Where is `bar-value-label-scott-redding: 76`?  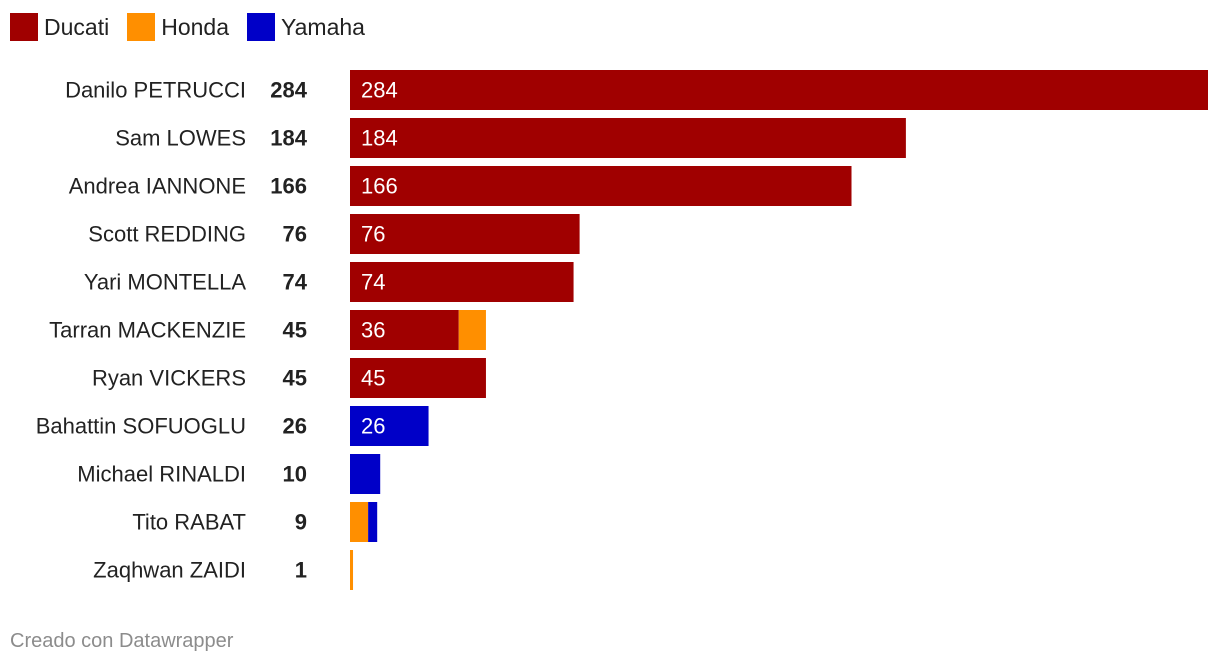 bar-value-label-scott-redding: 76 is located at coordinates (373, 234).